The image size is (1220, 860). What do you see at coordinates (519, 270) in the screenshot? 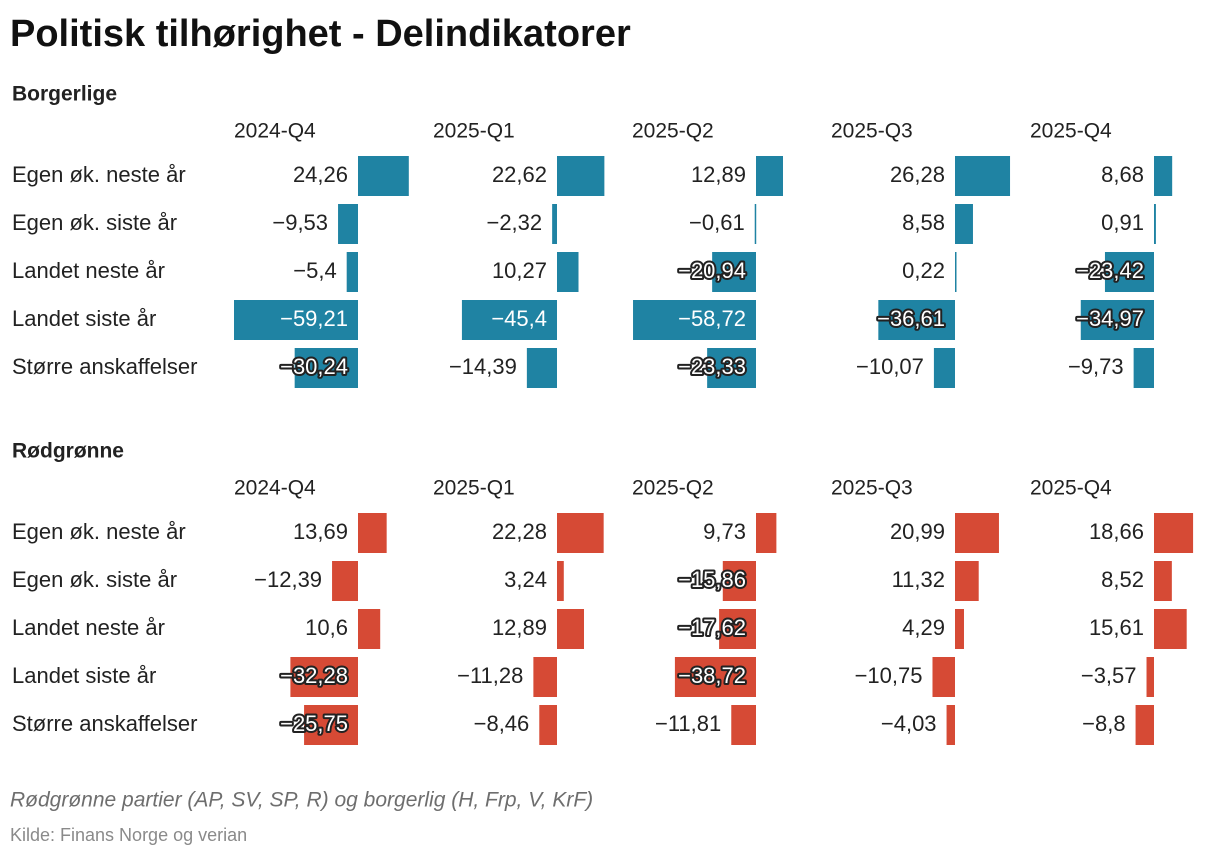
I see `value-label: 10,27` at bounding box center [519, 270].